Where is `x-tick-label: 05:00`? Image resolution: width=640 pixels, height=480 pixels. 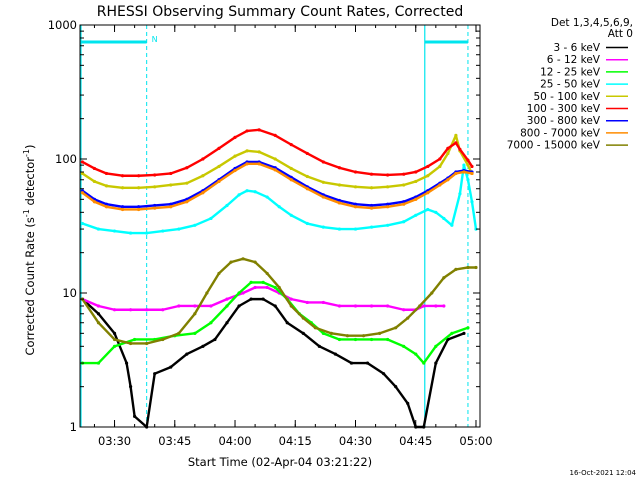 x-tick-label: 05:00 is located at coordinates (475, 441).